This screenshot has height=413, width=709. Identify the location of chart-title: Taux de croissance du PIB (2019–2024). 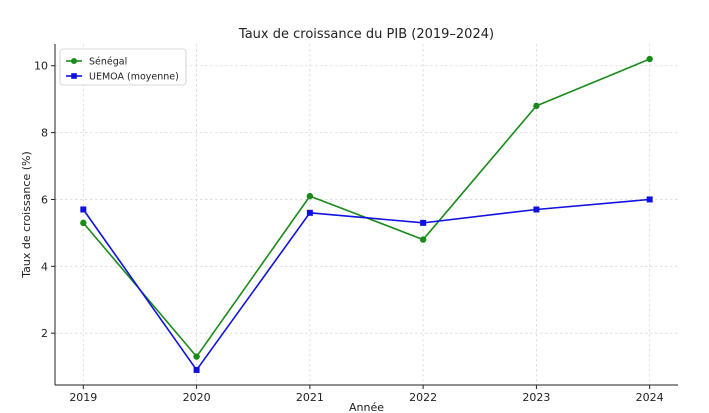
(366, 34).